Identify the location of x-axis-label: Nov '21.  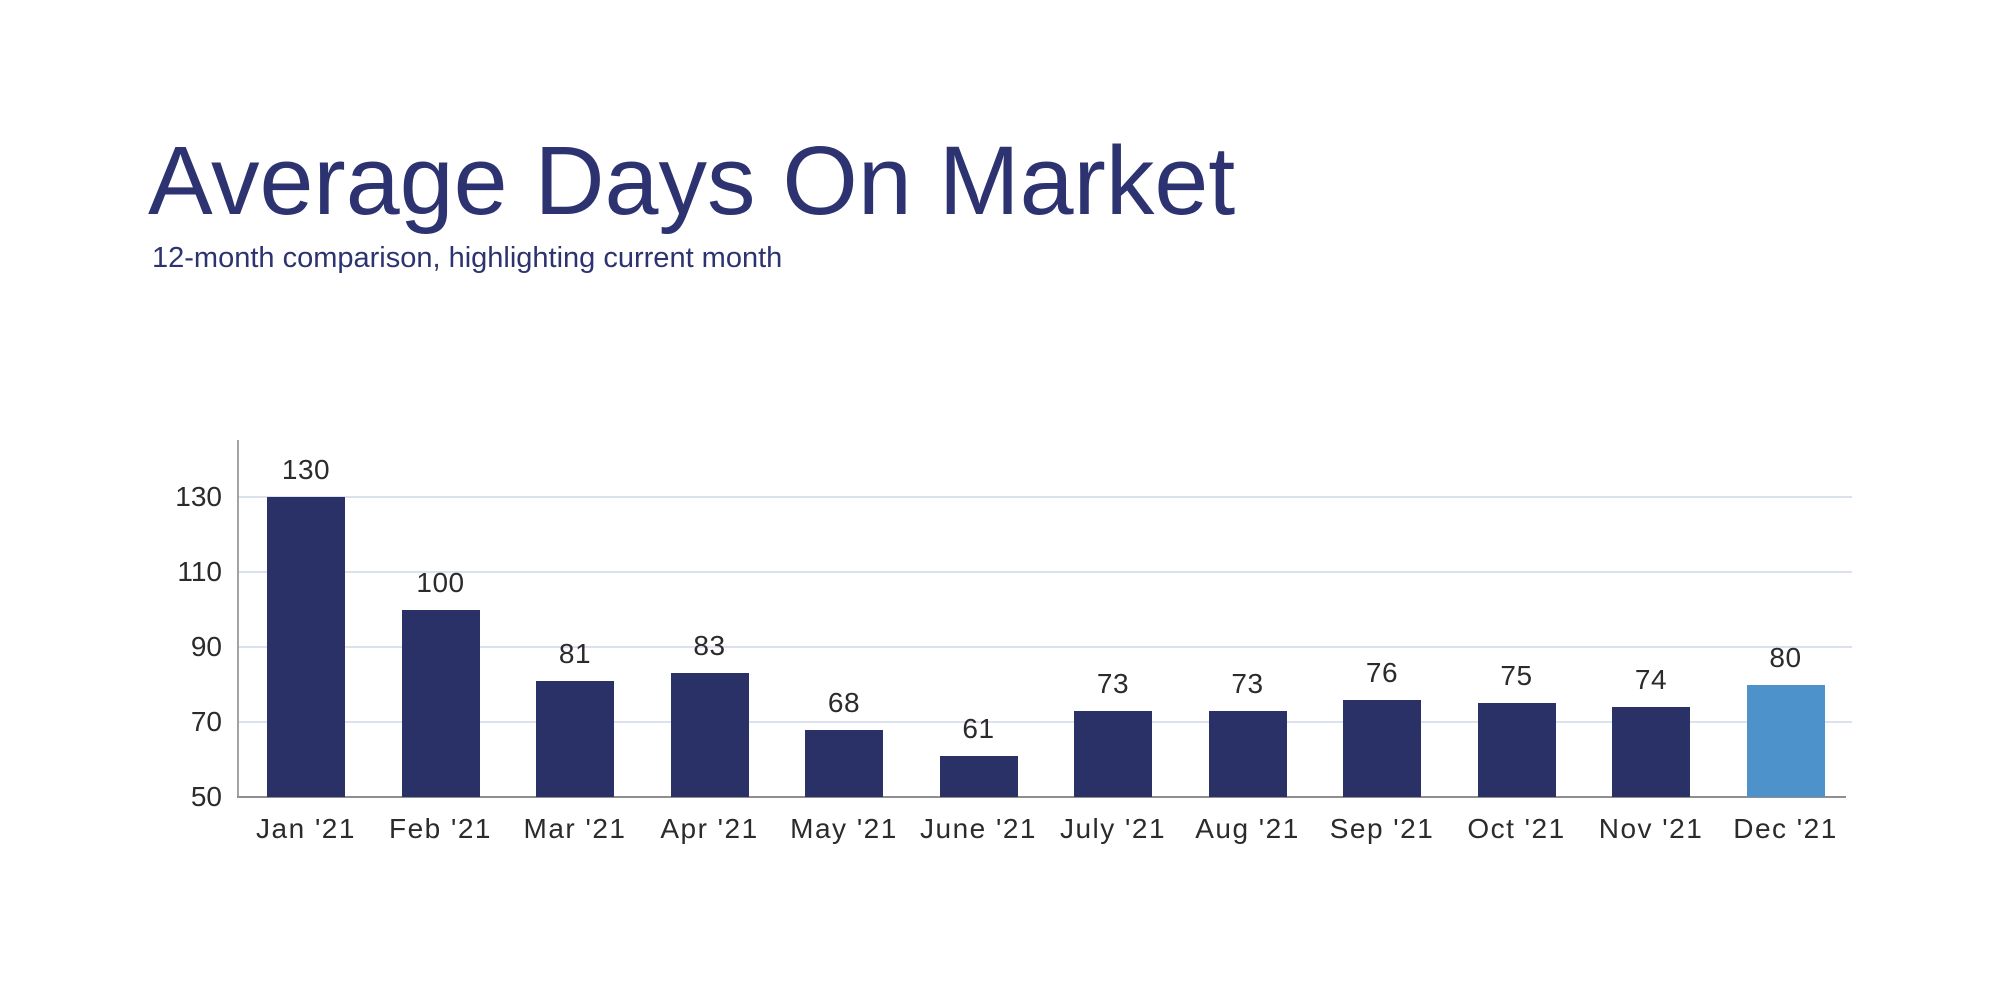
(1651, 828).